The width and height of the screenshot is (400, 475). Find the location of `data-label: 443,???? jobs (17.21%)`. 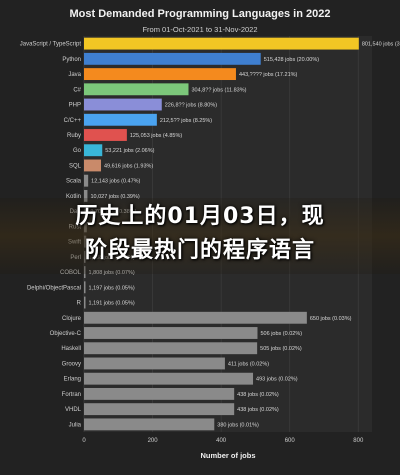

data-label: 443,???? jobs (17.21%) is located at coordinates (268, 75).